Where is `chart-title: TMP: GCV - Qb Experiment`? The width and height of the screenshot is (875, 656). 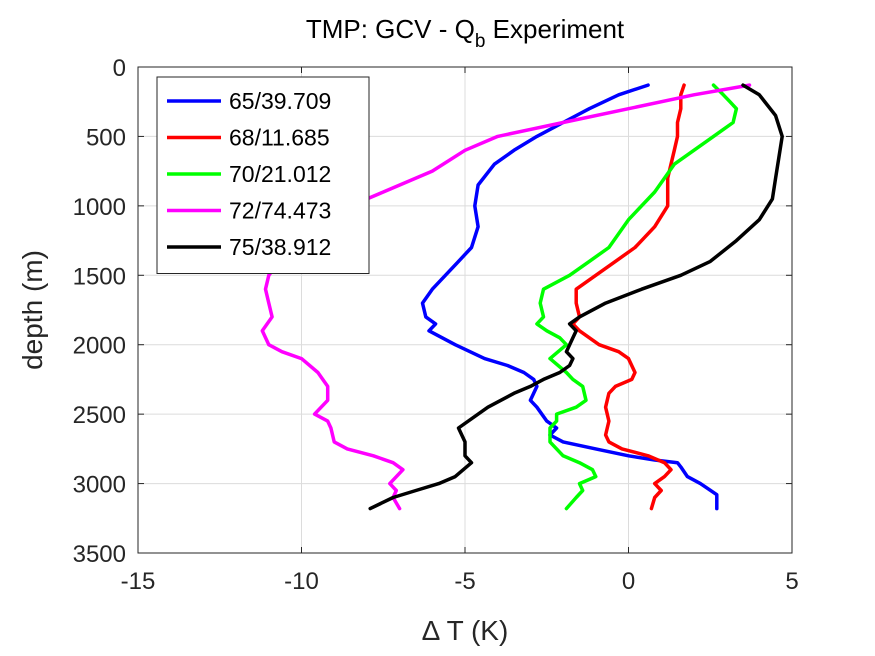 chart-title: TMP: GCV - Qb Experiment is located at coordinates (465, 33).